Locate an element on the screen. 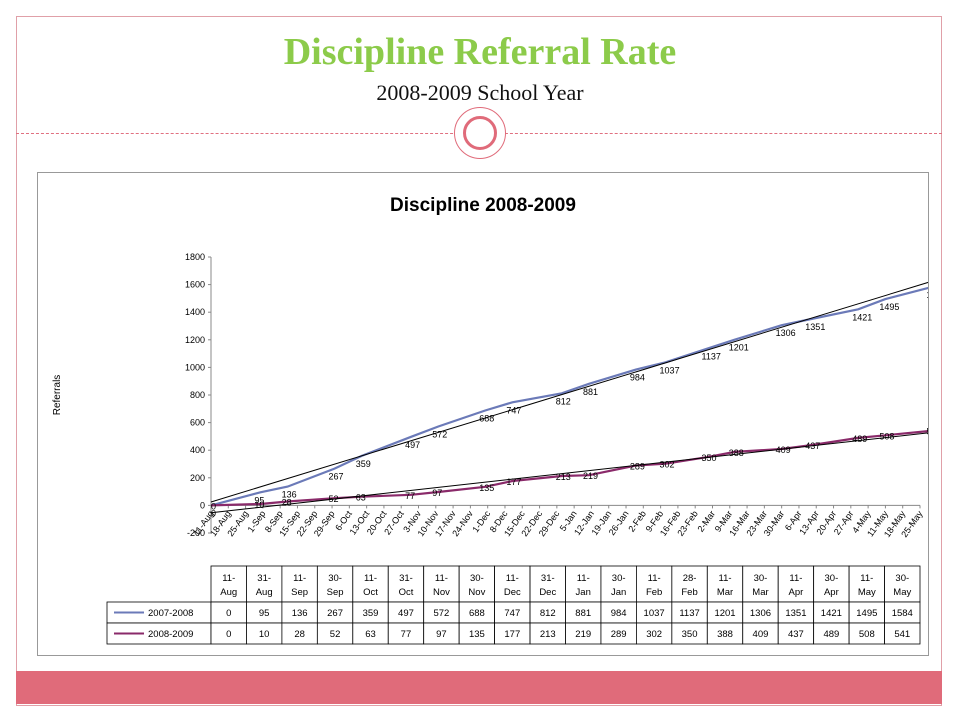 The width and height of the screenshot is (960, 720). data-label: 812 is located at coordinates (563, 401).